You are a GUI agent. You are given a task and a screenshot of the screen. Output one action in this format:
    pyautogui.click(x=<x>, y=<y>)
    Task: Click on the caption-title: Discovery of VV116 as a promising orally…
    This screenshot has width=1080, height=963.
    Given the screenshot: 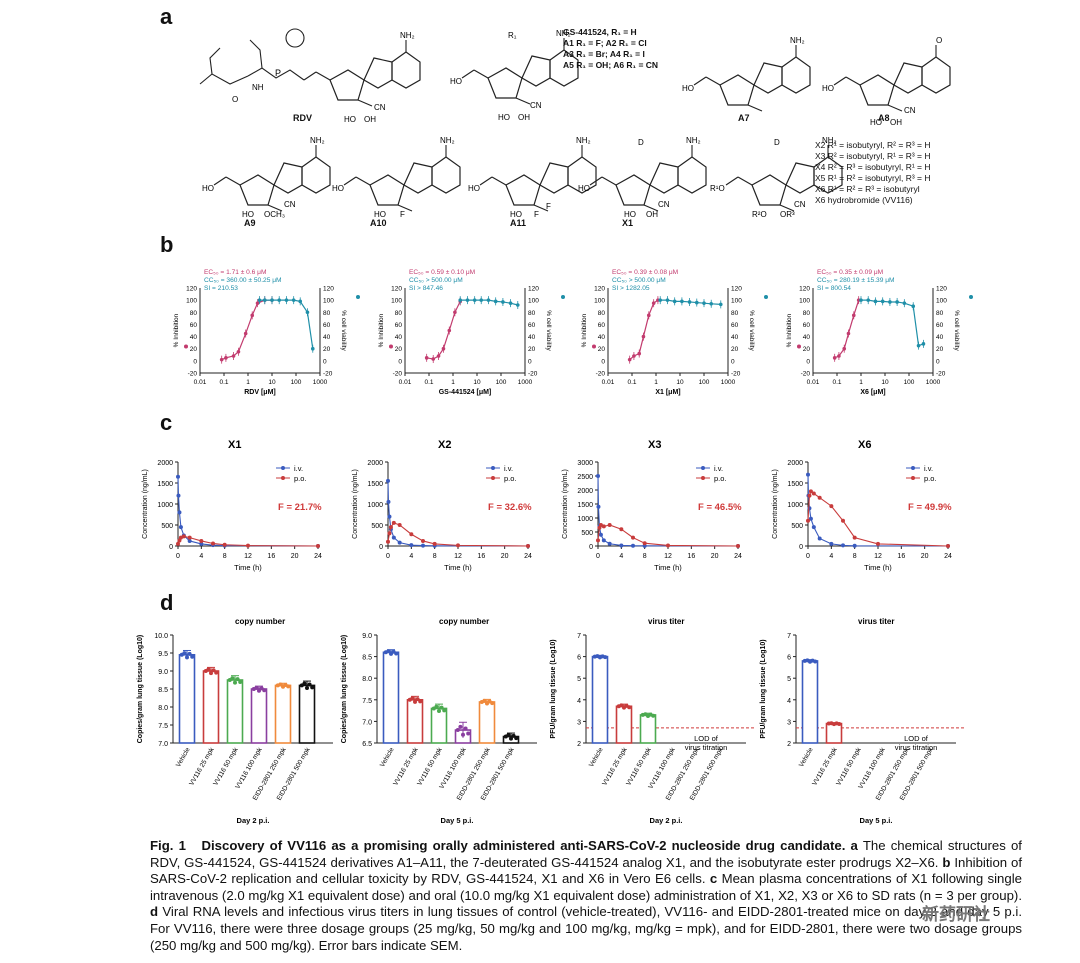 What is the action you would take?
    pyautogui.click(x=523, y=845)
    